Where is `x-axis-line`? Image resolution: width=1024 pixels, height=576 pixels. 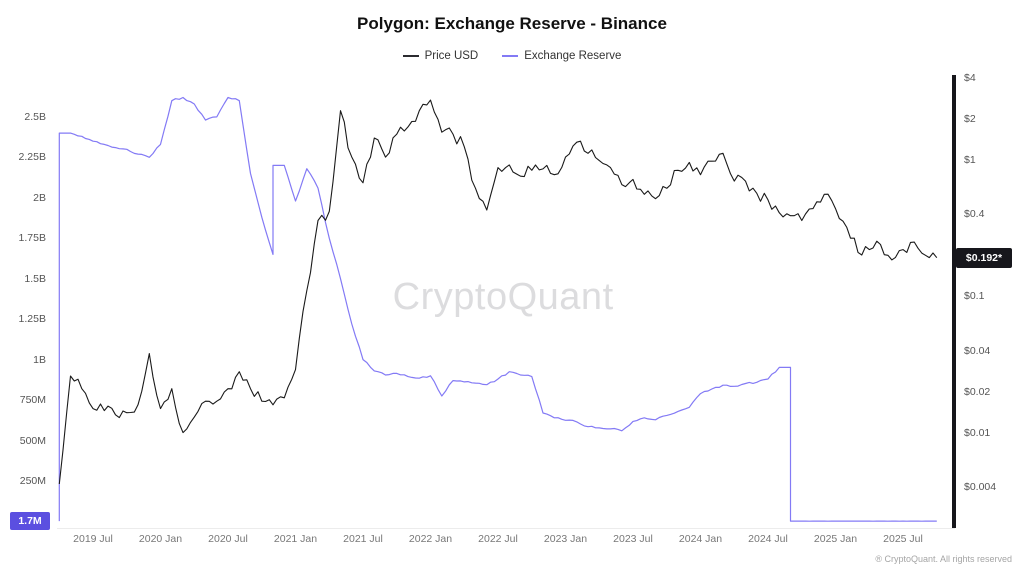
x-axis-line is located at coordinates (506, 528).